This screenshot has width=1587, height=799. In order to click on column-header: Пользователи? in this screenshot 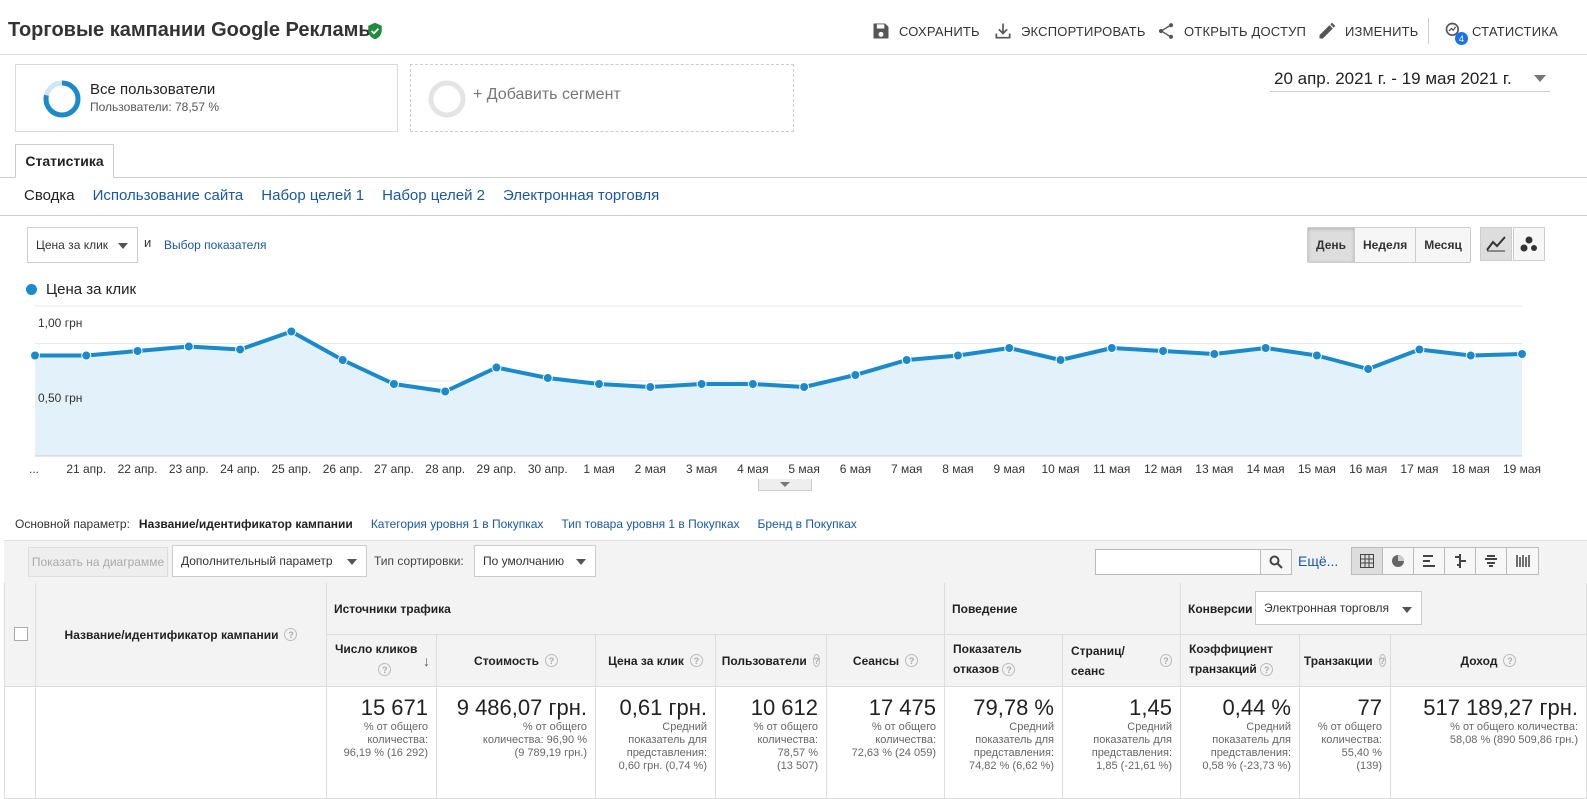, I will do `click(771, 661)`.